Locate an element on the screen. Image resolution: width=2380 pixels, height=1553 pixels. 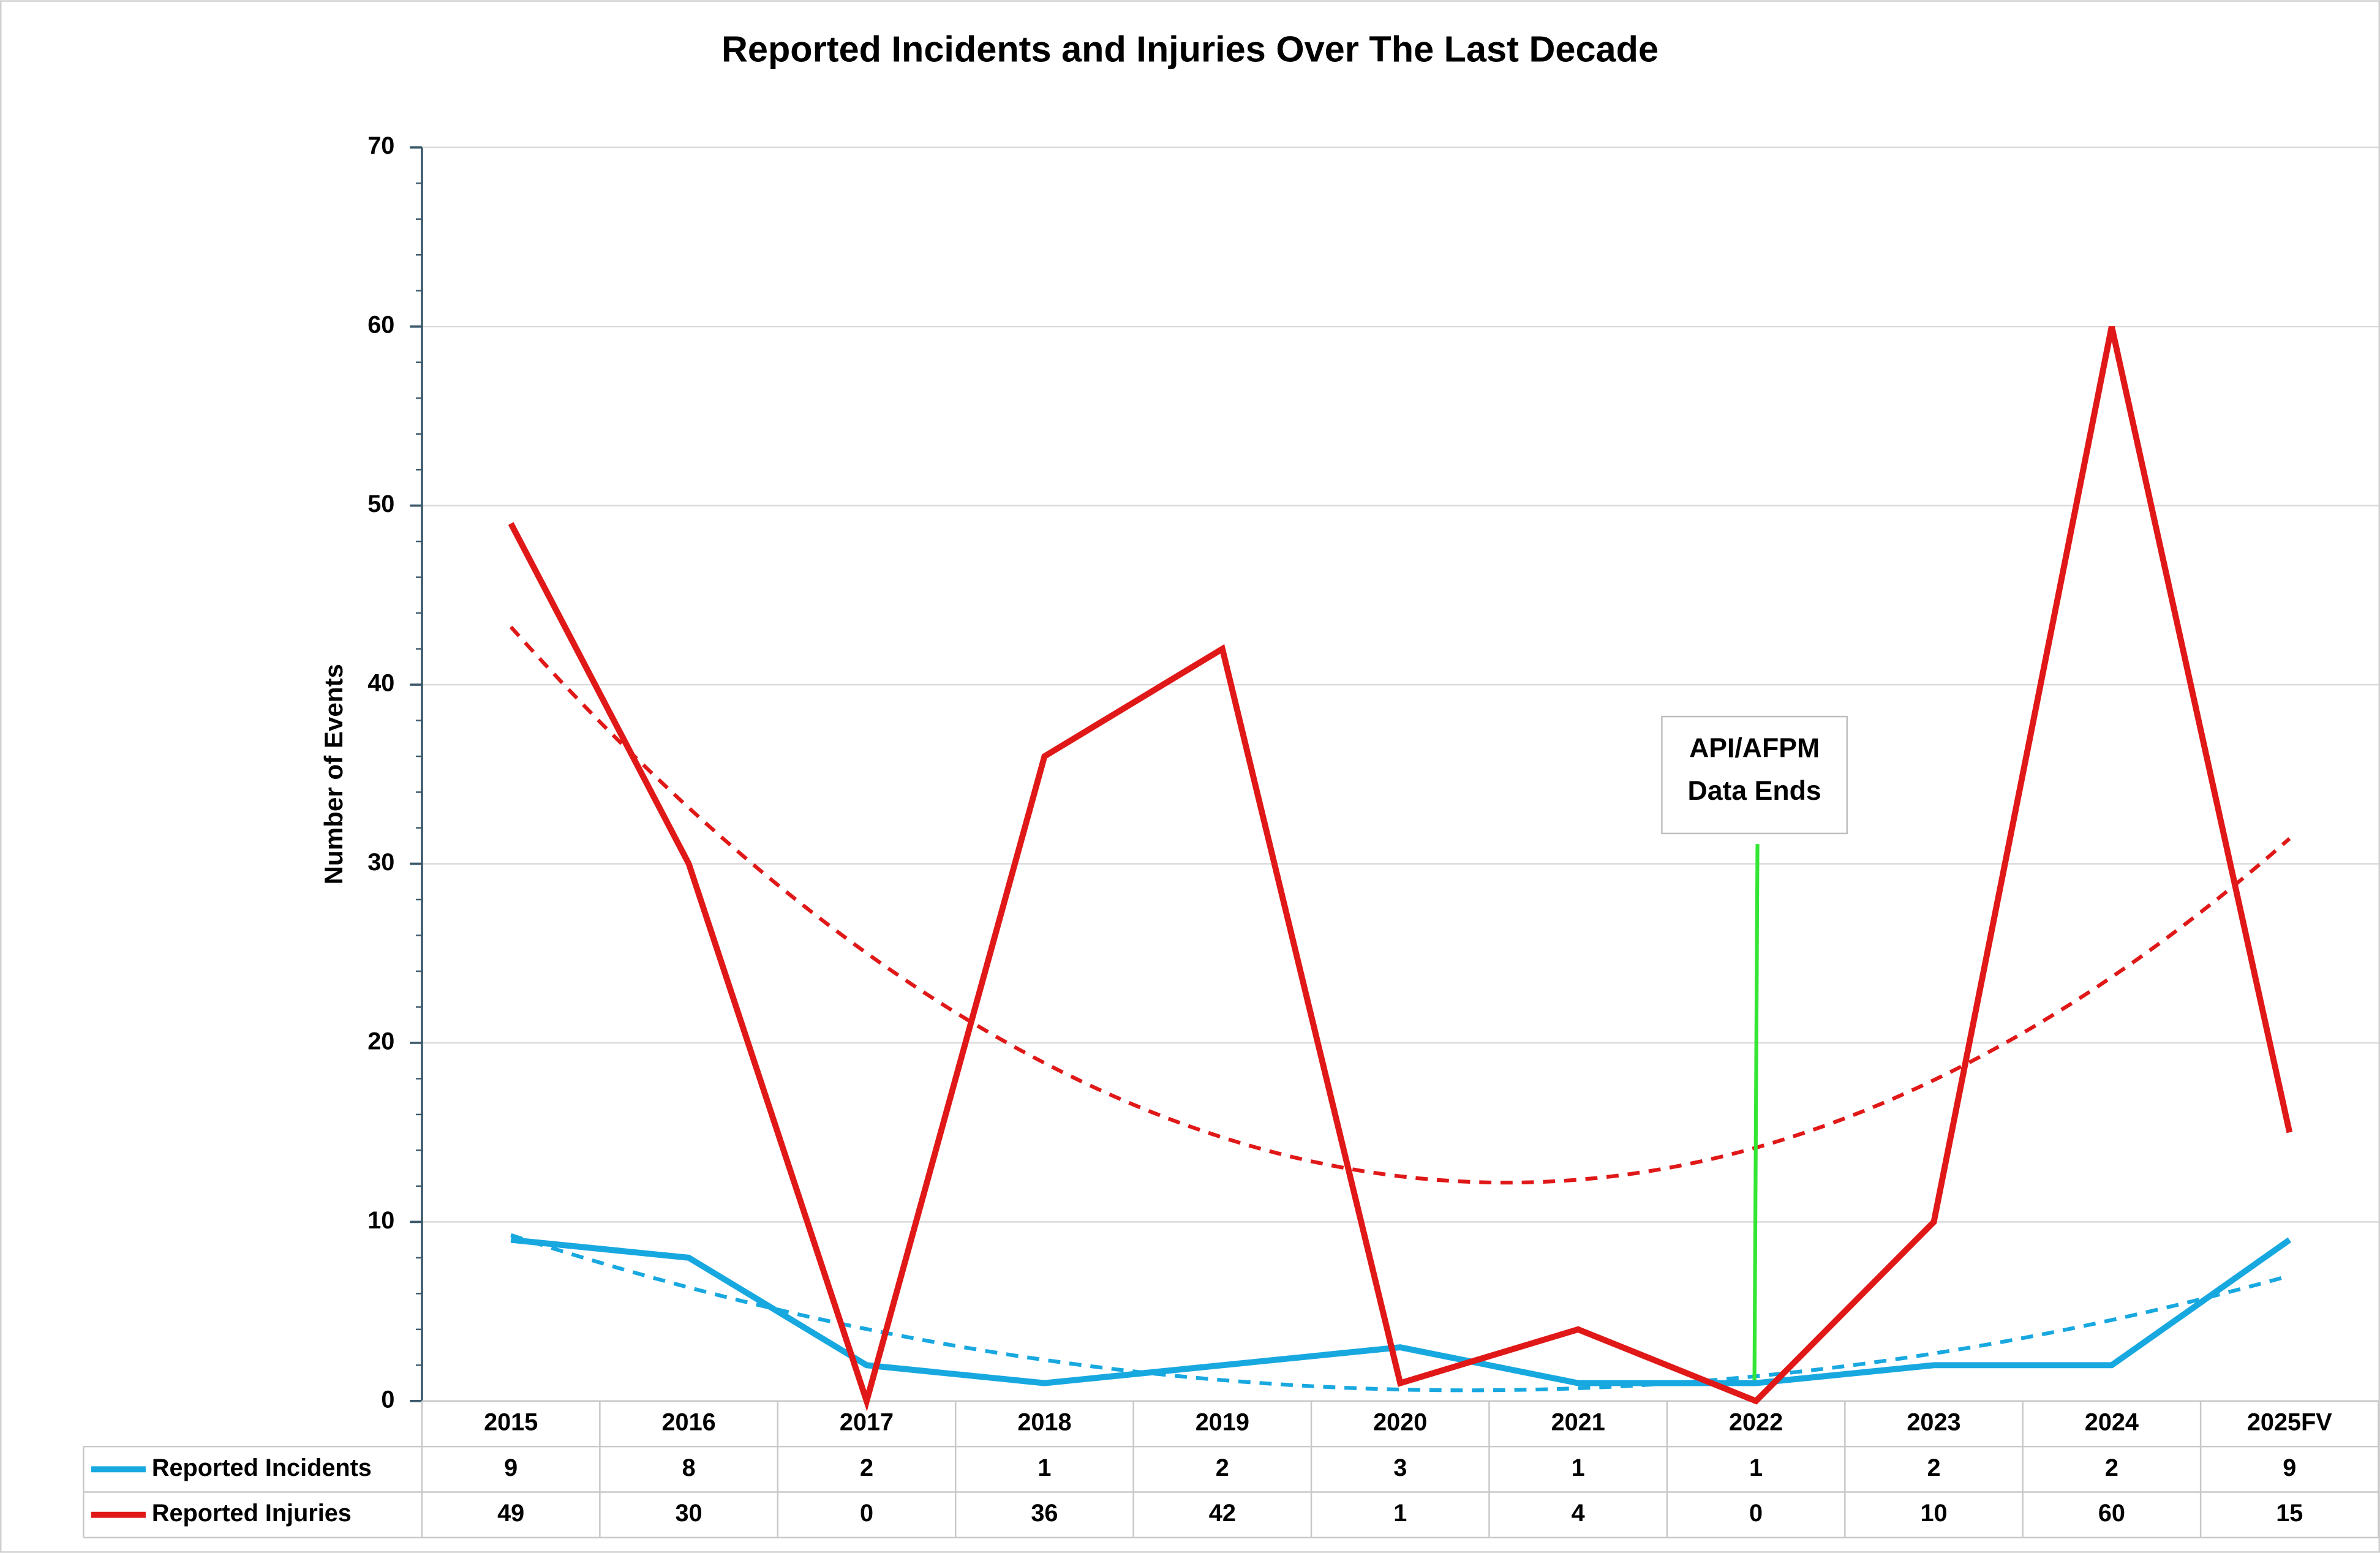
y-tick-label: 10 is located at coordinates (381, 1220).